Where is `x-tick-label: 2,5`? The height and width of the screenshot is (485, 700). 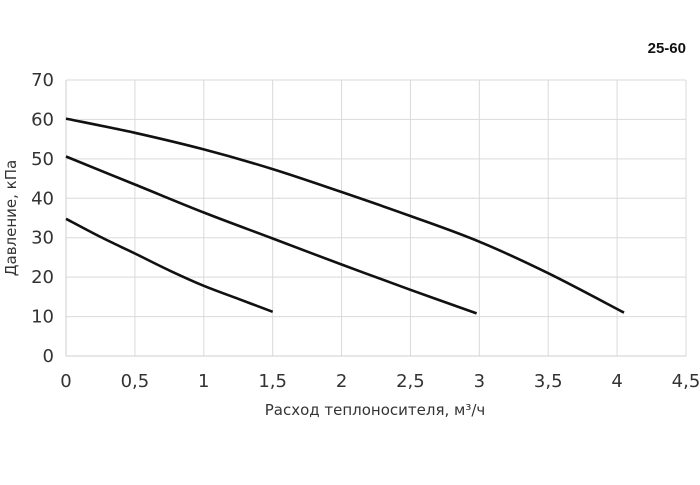 x-tick-label: 2,5 is located at coordinates (410, 381).